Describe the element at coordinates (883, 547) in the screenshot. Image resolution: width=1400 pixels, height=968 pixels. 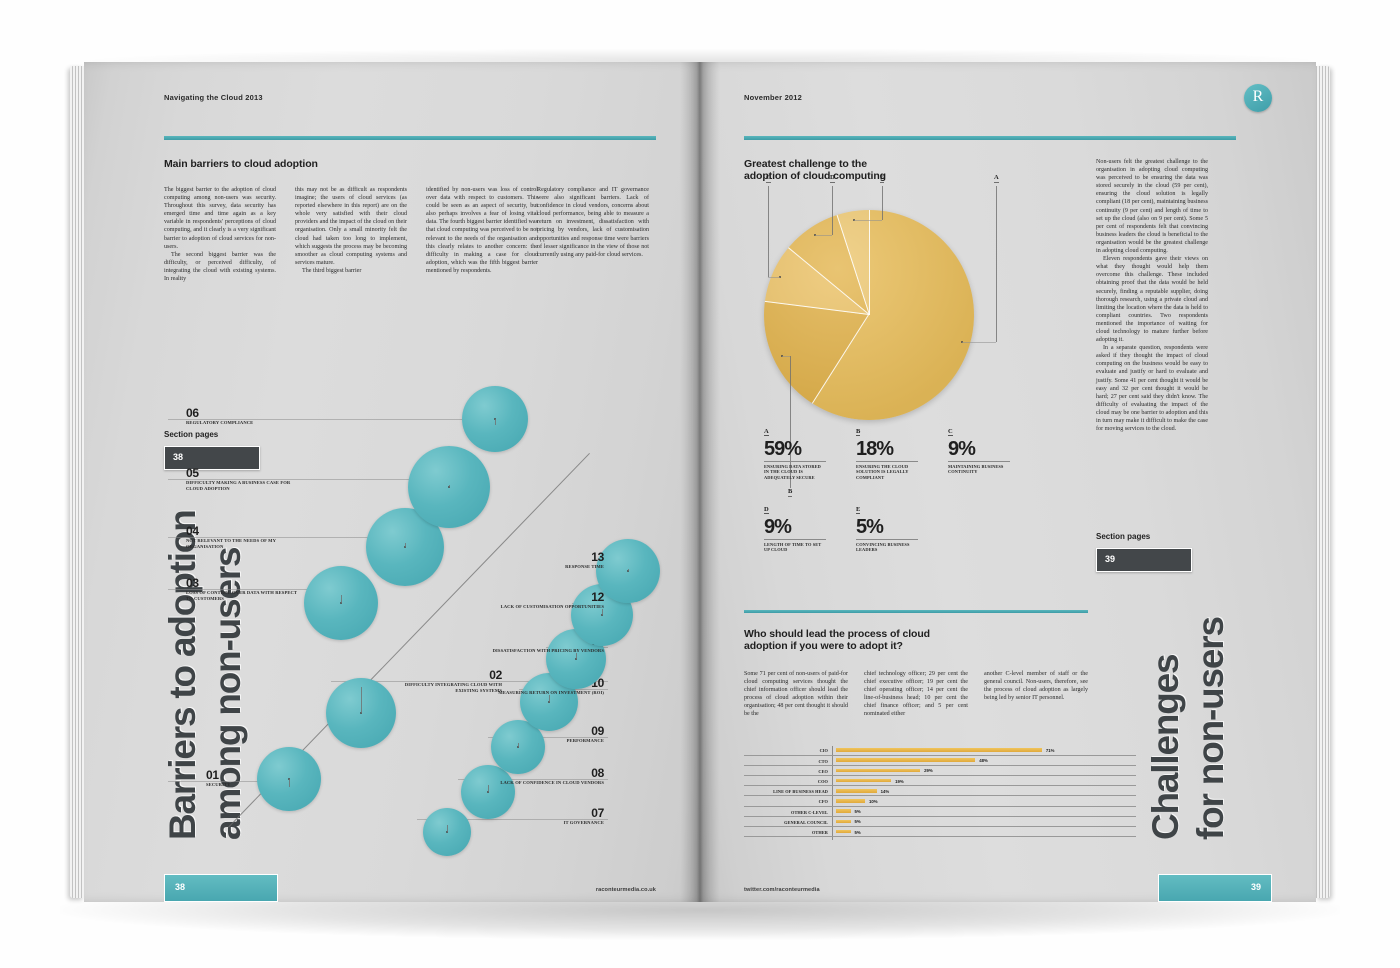
I see `stat-description: CONVINCING BUSINESS LEADERS` at that location.